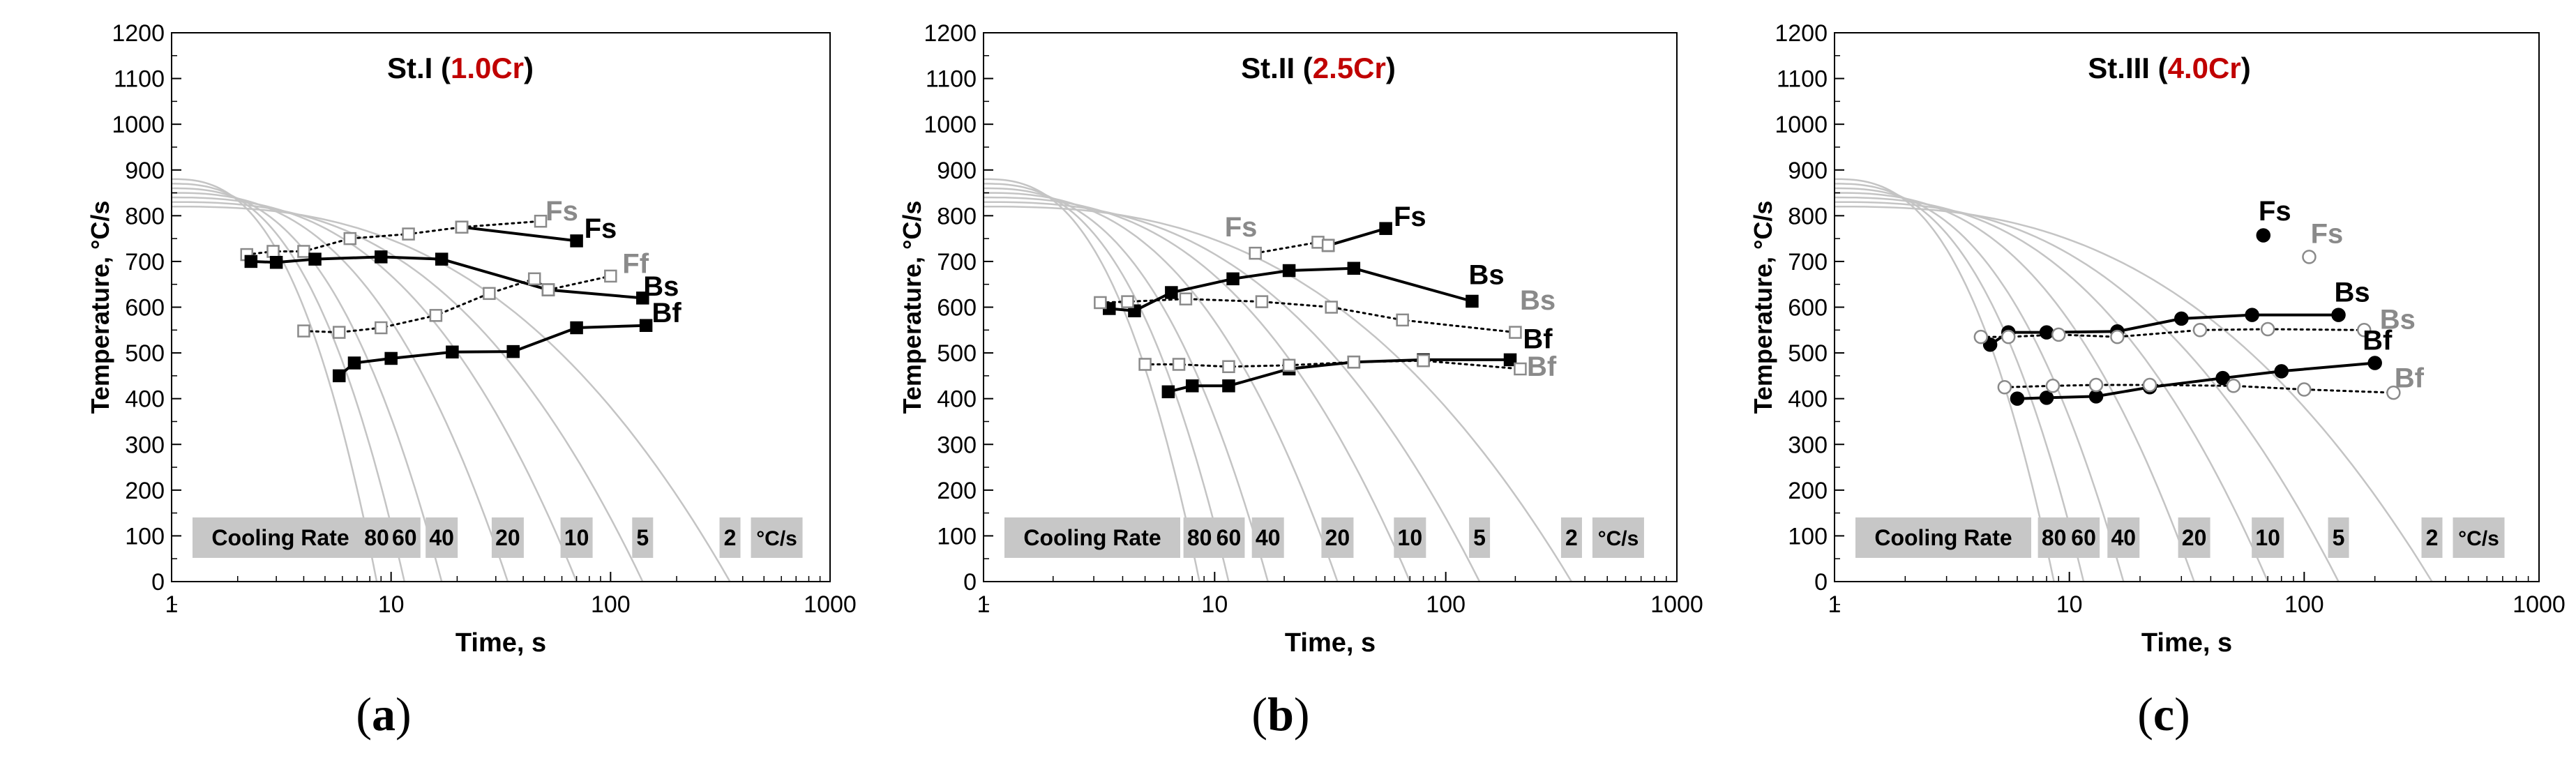 This screenshot has height=765, width=2576. I want to click on panel-letter-c: (c), so click(2163, 714).